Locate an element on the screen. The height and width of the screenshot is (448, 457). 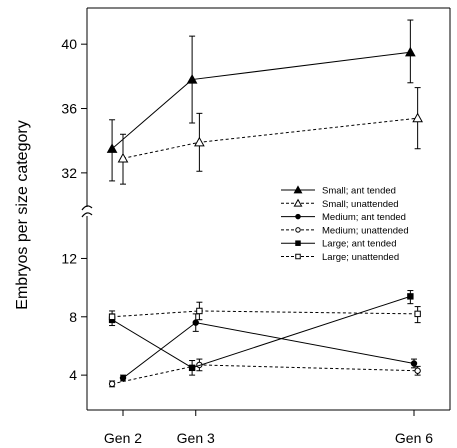
lower-y-axis: 4 8 12 is located at coordinates (74, 316).